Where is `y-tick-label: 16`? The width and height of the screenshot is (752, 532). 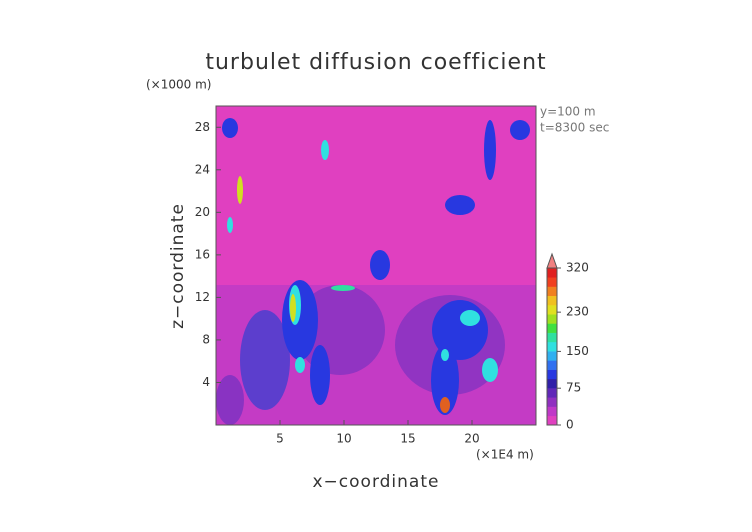
y-tick-label: 16 is located at coordinates (202, 254).